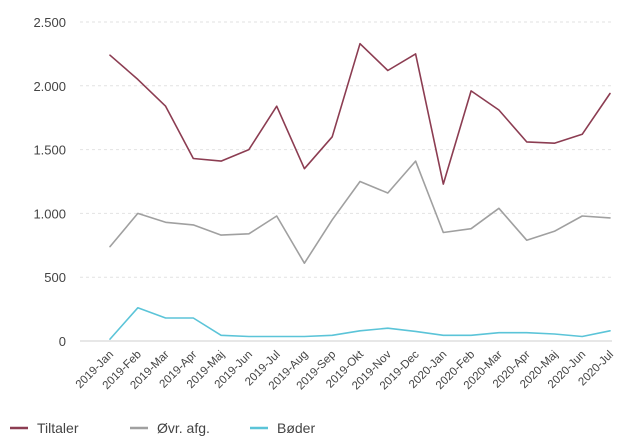  Describe the element at coordinates (49, 86) in the screenshot. I see `y-tick-label: 2.000` at that location.